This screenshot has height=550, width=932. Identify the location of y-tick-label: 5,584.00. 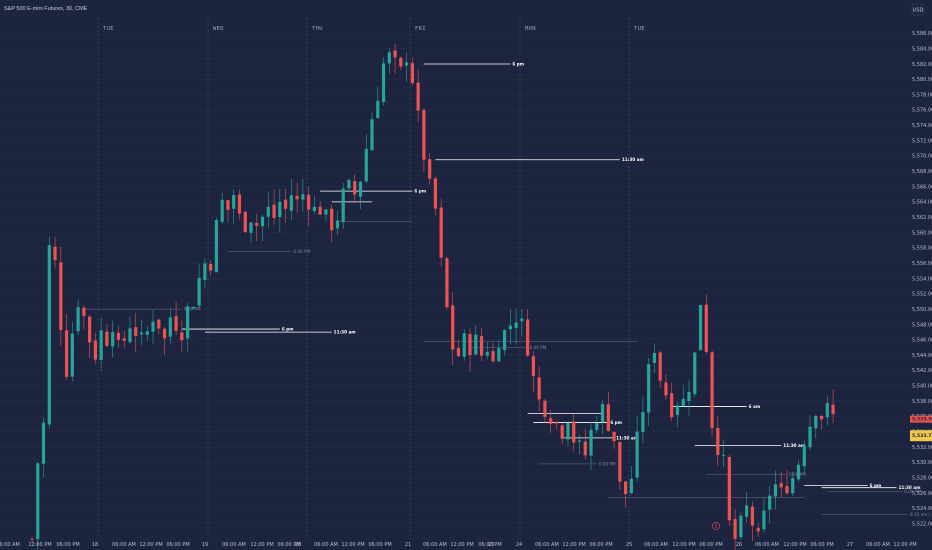
(922, 49).